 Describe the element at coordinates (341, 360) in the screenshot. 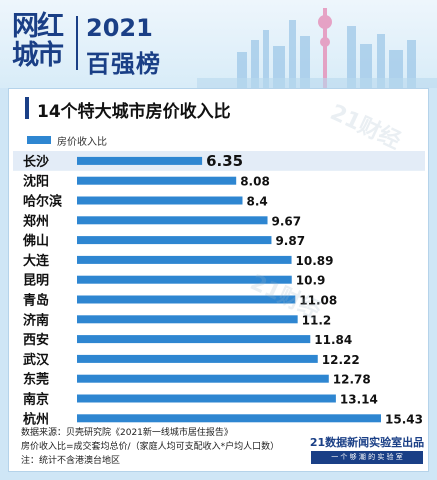

I see `value-label: 12.22` at that location.